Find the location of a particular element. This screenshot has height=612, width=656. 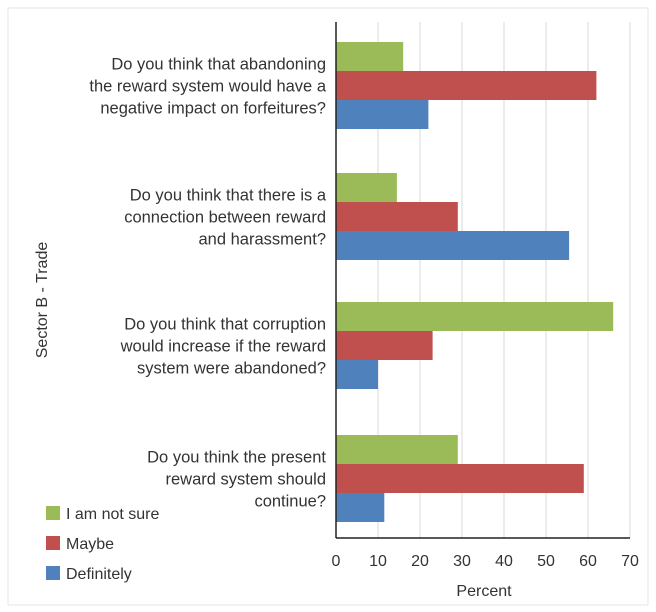

x-tick-label: 20 is located at coordinates (420, 561).